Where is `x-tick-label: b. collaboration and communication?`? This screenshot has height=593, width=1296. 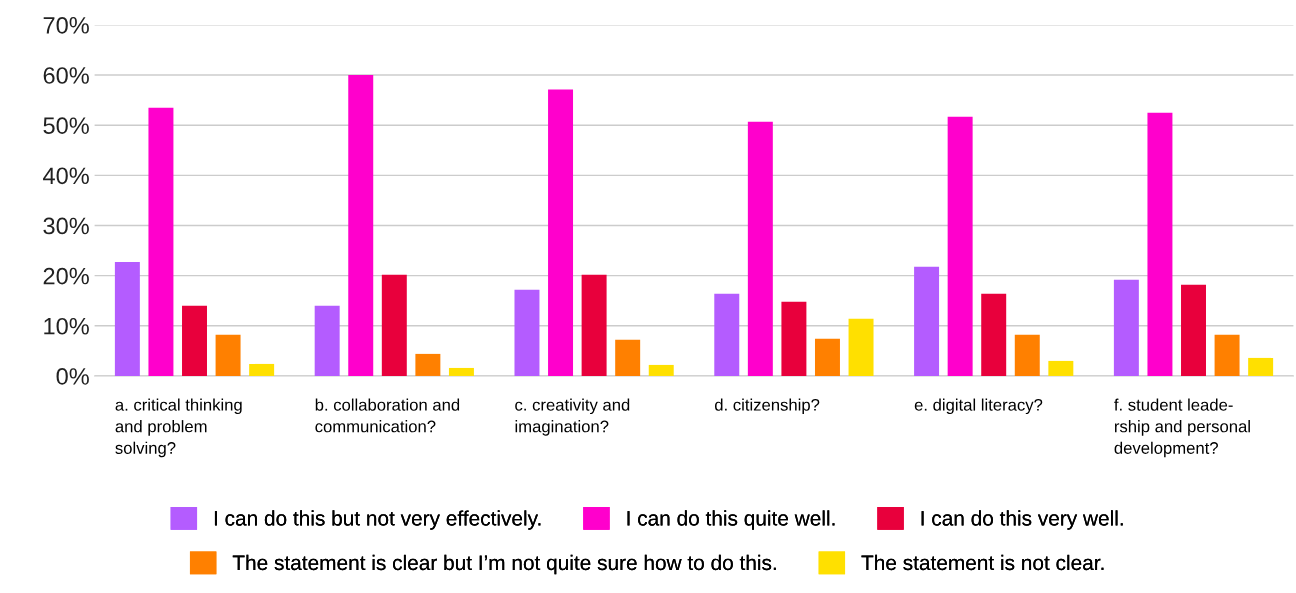
x-tick-label: b. collaboration and communication? is located at coordinates (387, 415).